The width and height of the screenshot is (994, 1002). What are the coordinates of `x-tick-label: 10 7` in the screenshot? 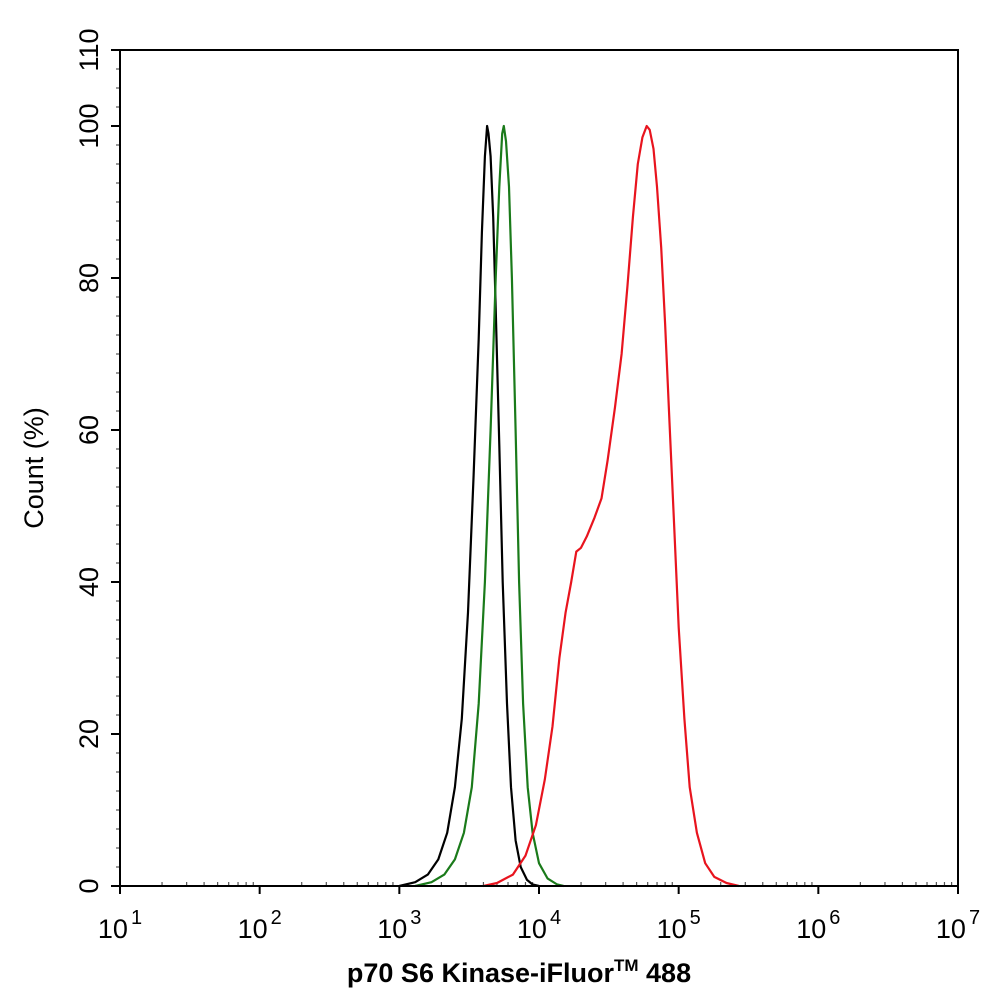 It's located at (958, 925).